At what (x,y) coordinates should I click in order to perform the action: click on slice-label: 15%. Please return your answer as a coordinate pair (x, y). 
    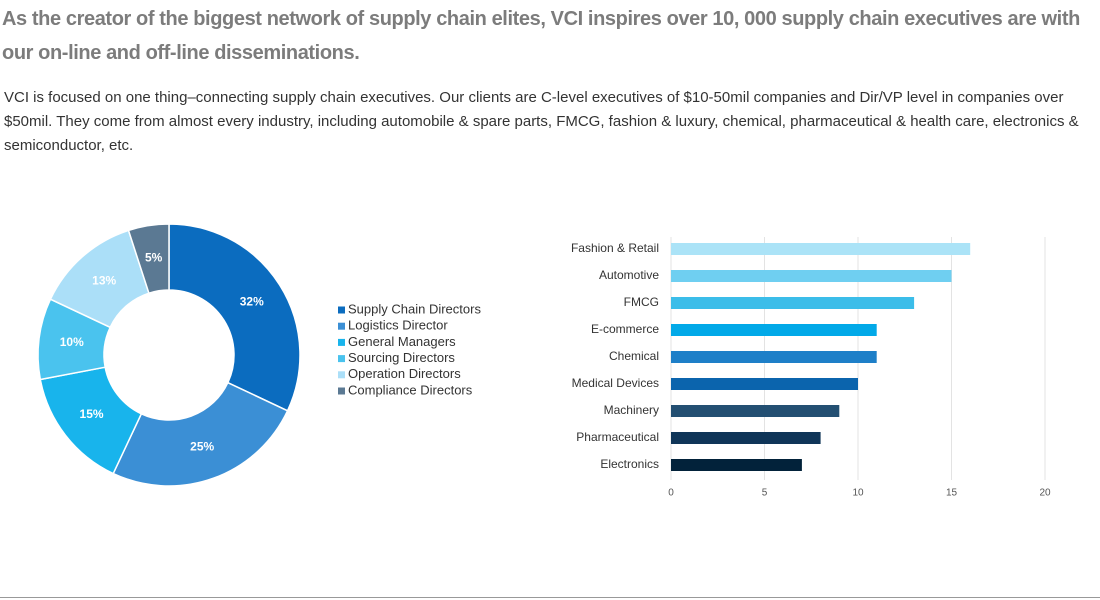
    Looking at the image, I should click on (92, 414).